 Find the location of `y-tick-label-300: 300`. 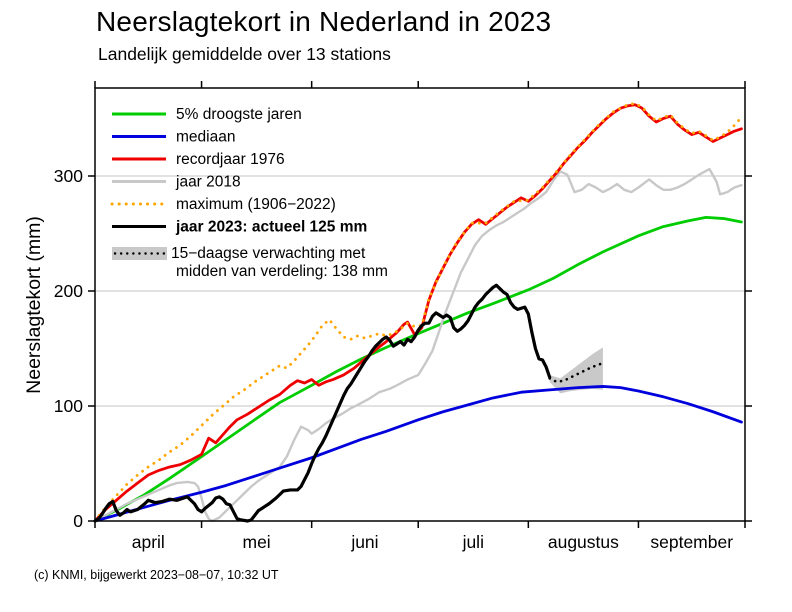

y-tick-label-300: 300 is located at coordinates (68, 176).